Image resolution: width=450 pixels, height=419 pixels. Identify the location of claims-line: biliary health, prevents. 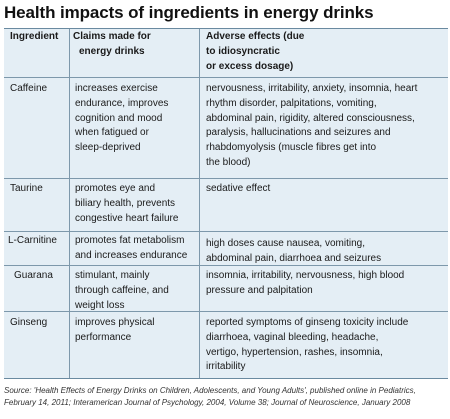
(125, 203).